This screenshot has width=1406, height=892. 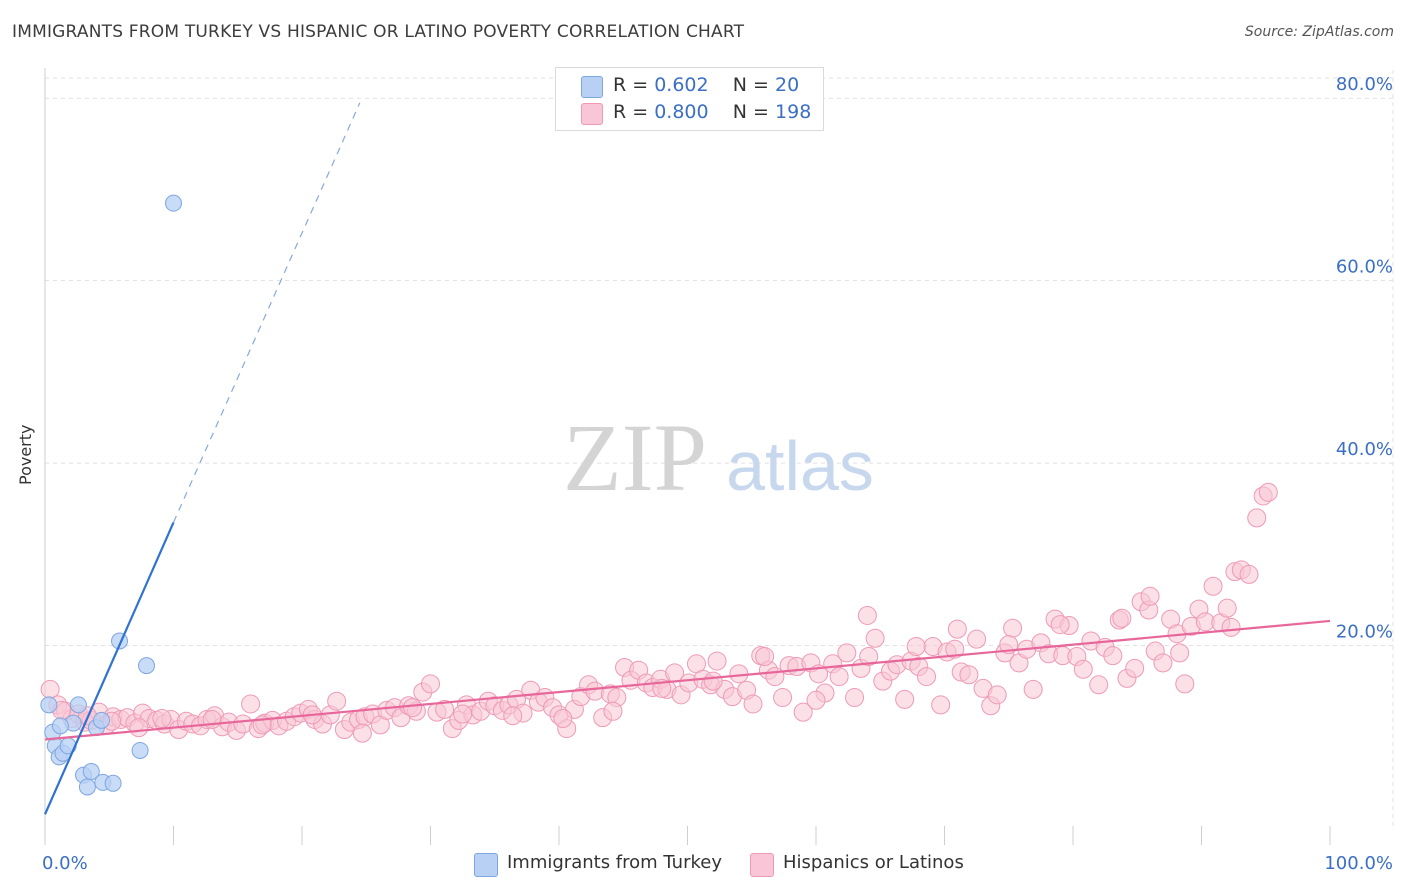 What do you see at coordinates (1319, 32) in the screenshot?
I see `source-label: Source: ZipAtlas.com` at bounding box center [1319, 32].